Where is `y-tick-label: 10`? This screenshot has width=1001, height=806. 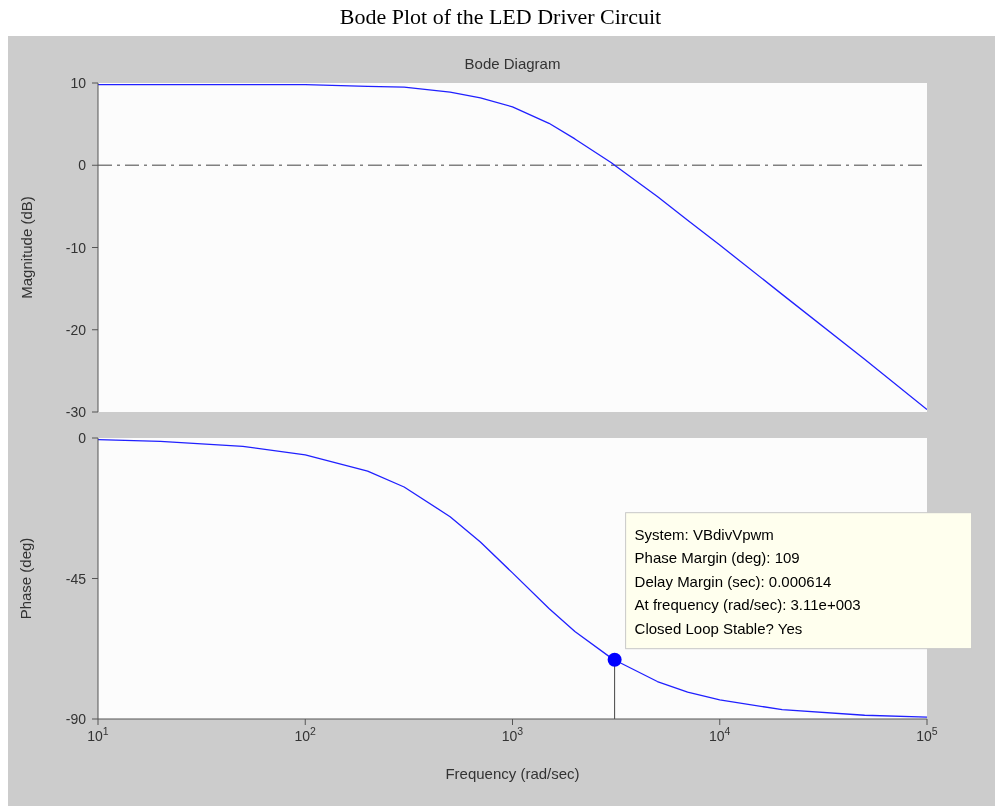 y-tick-label: 10 is located at coordinates (78, 83).